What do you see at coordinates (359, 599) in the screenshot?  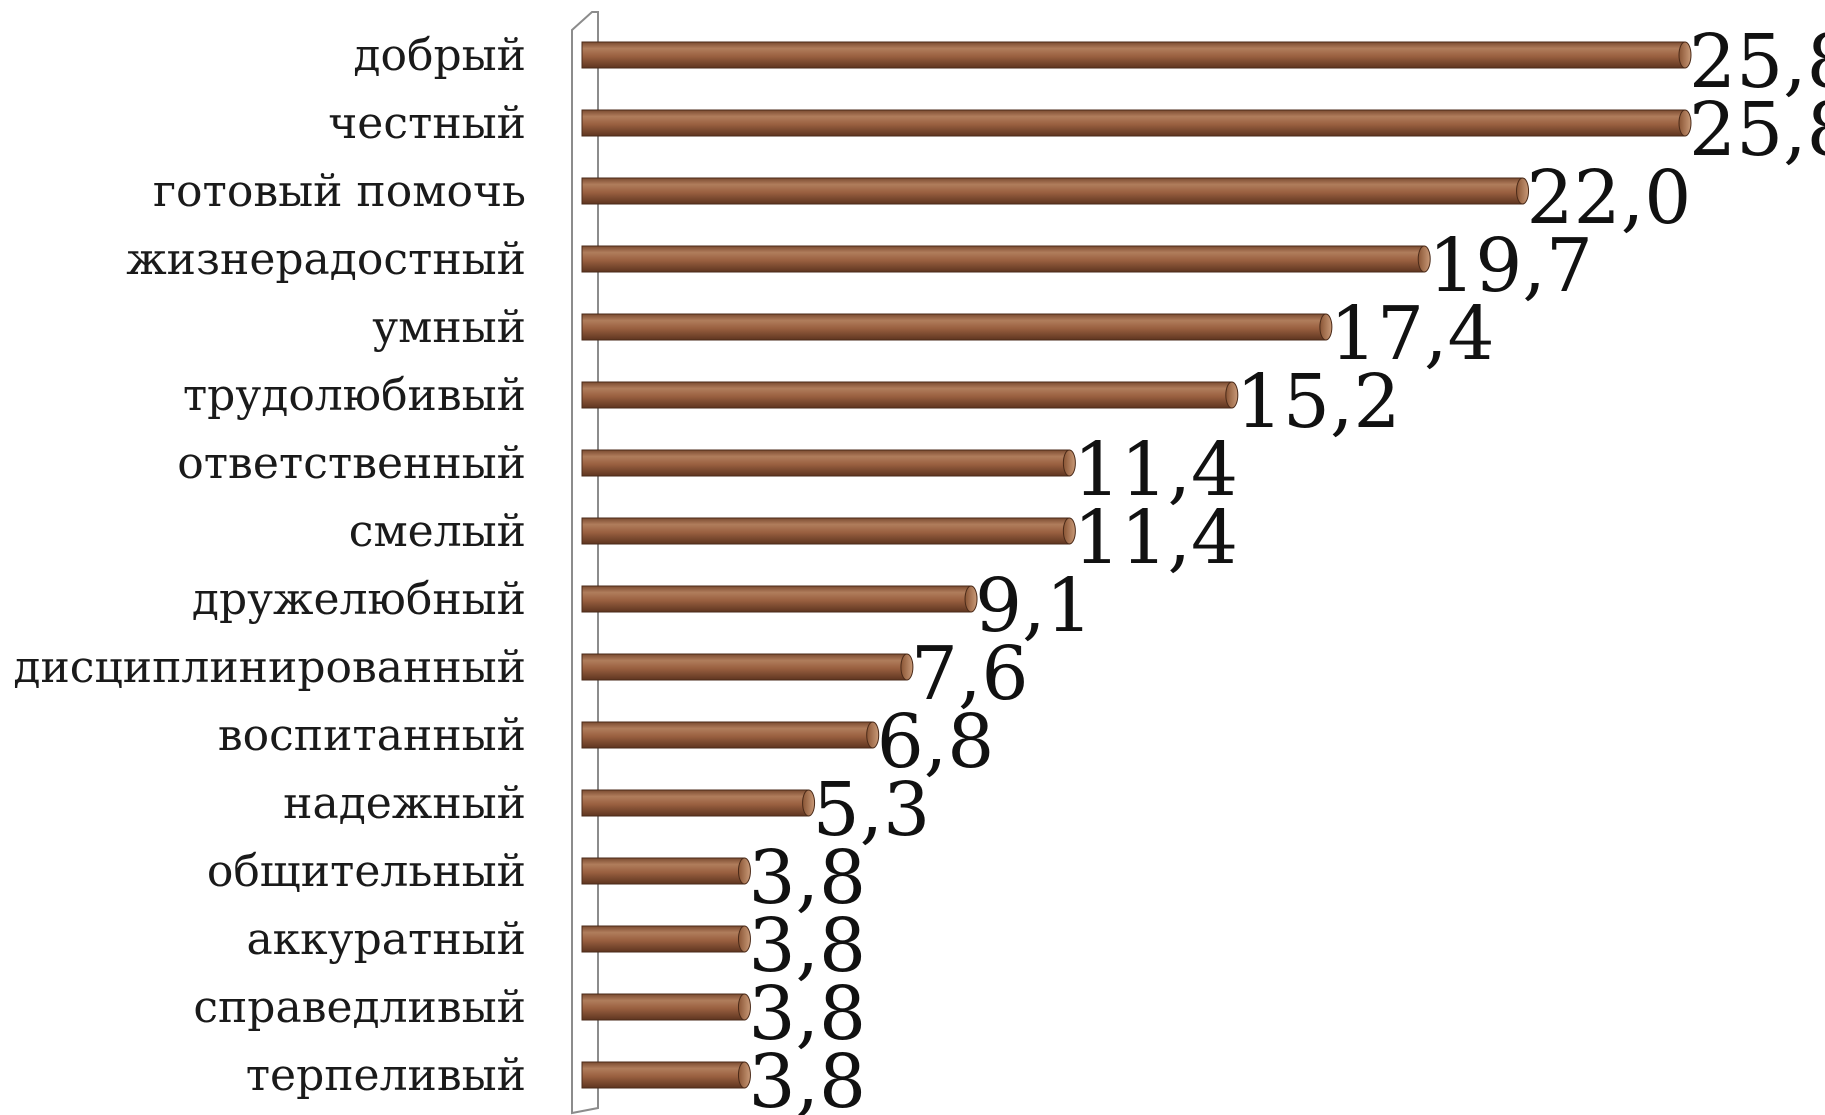 I see `category-label: дружелюбный` at bounding box center [359, 599].